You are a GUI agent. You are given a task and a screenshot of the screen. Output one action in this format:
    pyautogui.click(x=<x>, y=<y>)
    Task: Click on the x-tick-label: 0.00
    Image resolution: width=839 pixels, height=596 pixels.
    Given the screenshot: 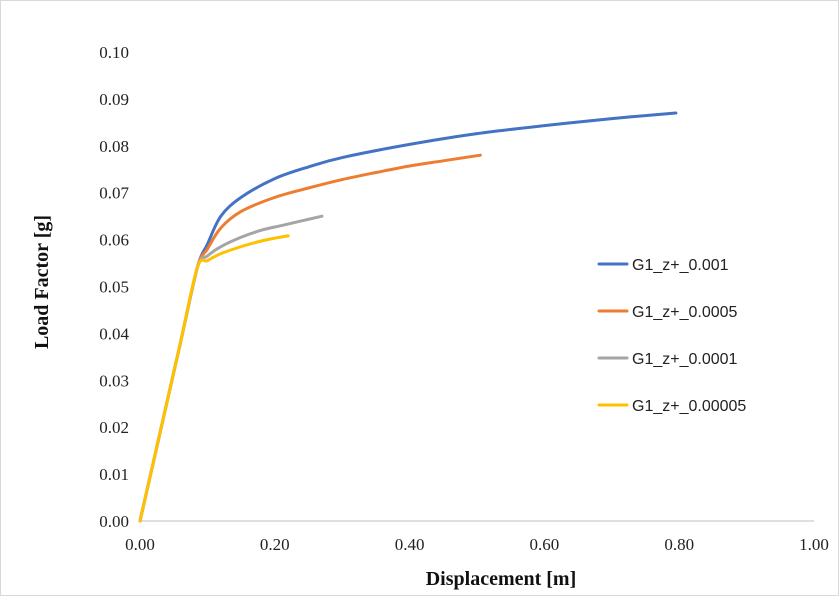 What is the action you would take?
    pyautogui.click(x=140, y=544)
    